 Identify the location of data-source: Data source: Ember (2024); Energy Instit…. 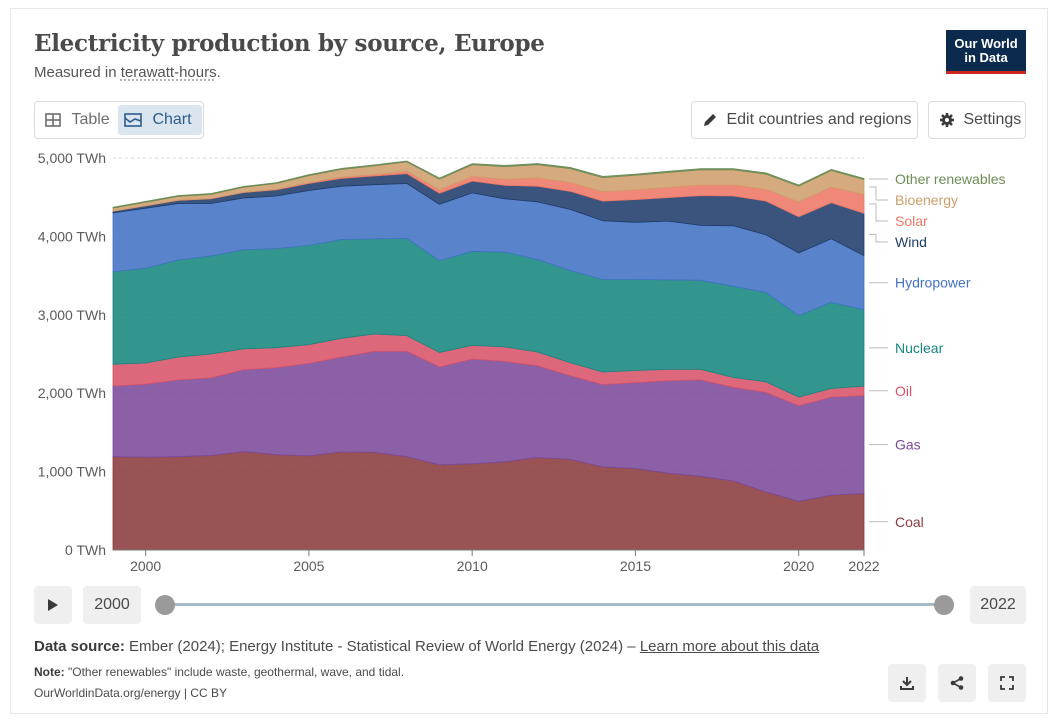
(426, 646).